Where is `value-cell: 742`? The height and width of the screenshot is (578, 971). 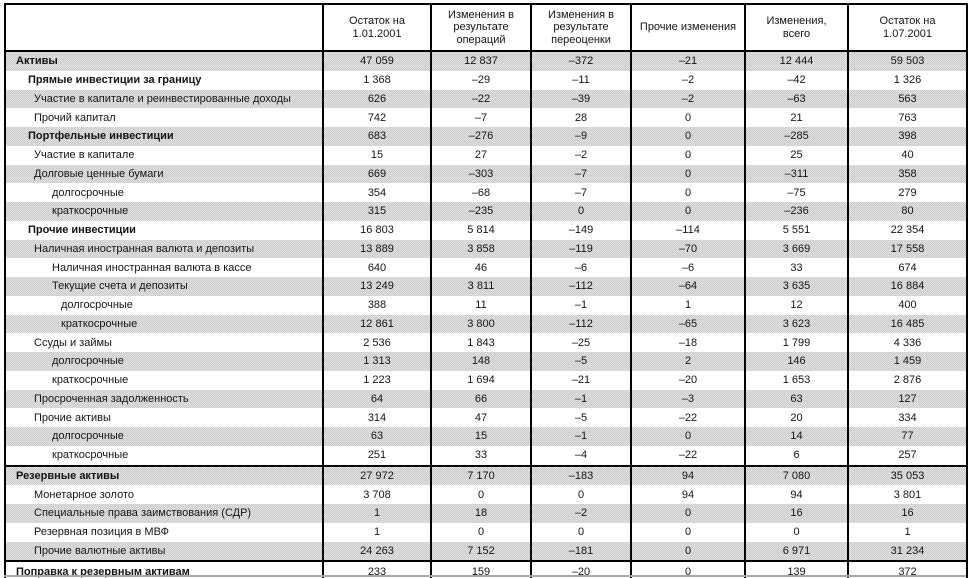
value-cell: 742 is located at coordinates (376, 117).